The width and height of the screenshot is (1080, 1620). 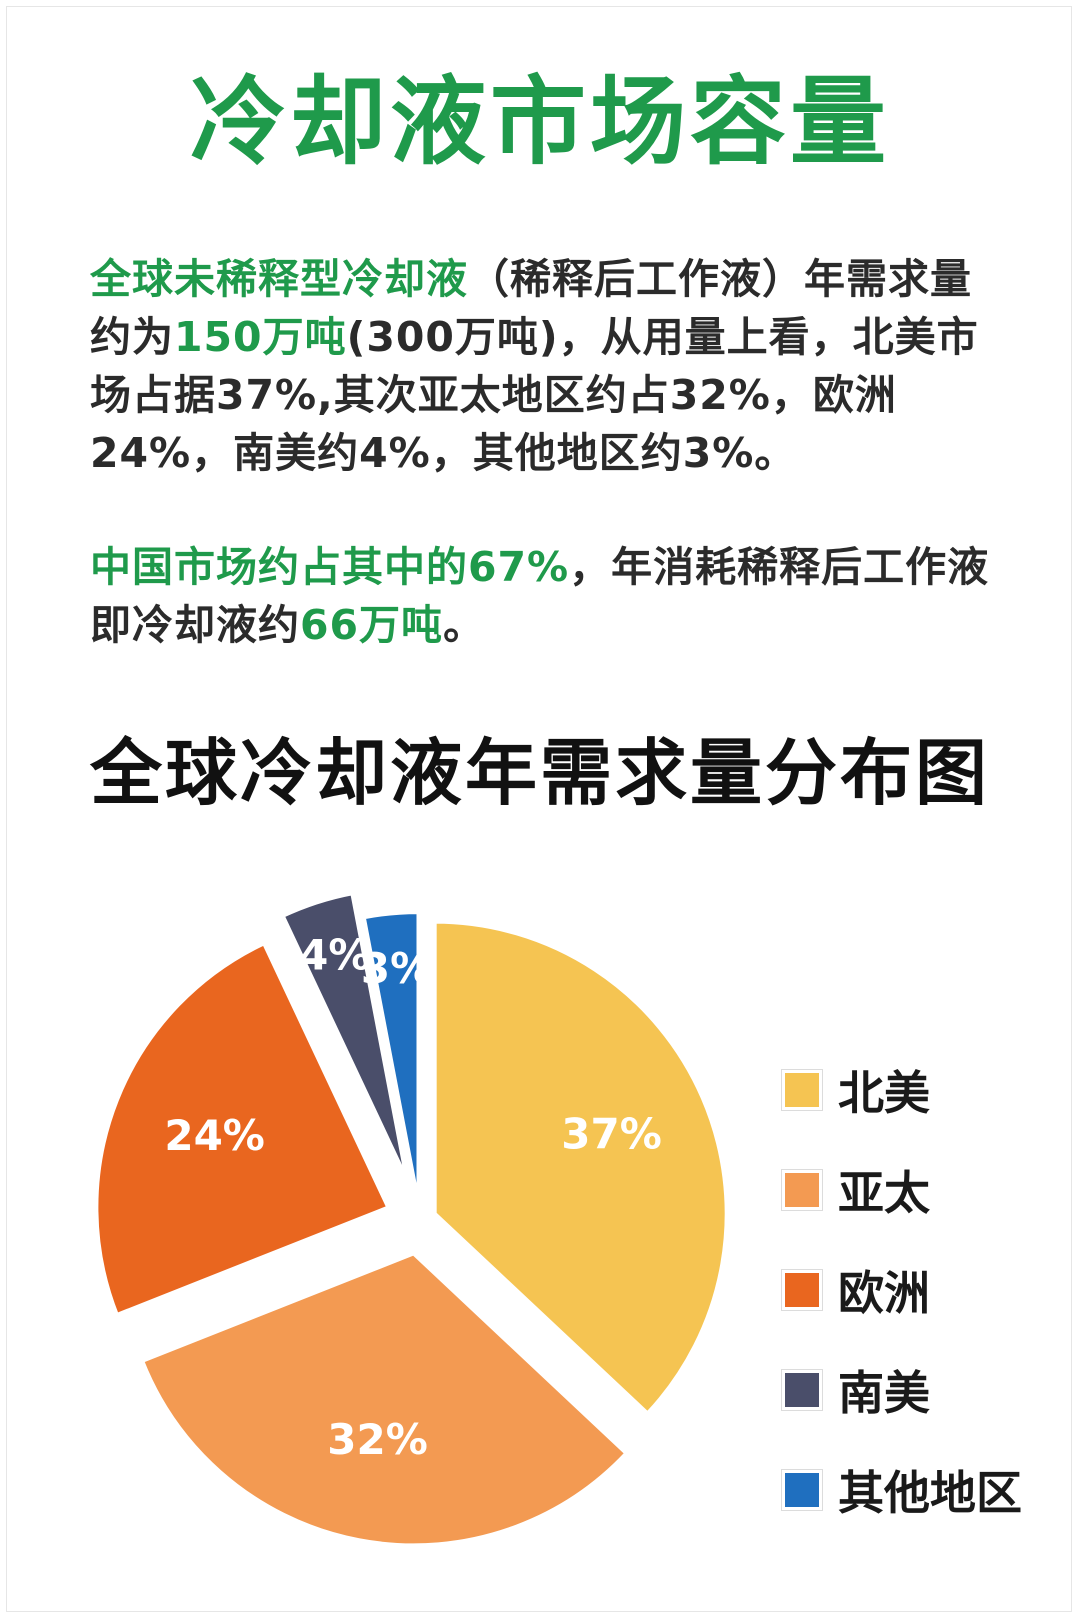 I want to click on legend-label: 其他地区, so click(x=930, y=1493).